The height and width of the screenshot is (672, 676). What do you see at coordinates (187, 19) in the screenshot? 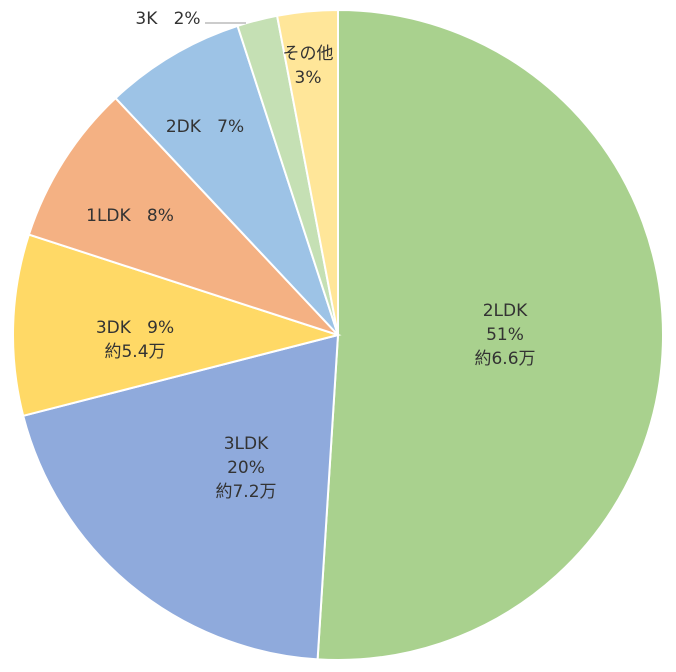
I see `label-3k-pct: 2%` at bounding box center [187, 19].